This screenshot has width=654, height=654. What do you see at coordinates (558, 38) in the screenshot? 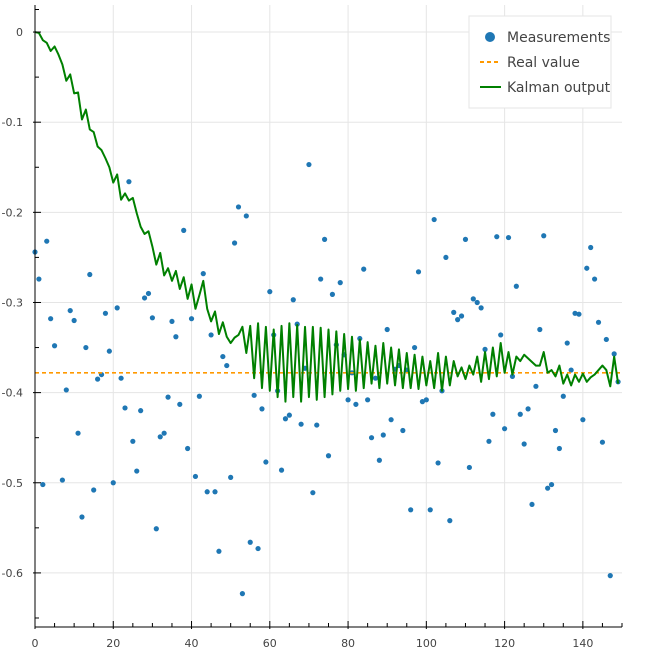
I see `legend-label-measurements: Measurements` at bounding box center [558, 38].